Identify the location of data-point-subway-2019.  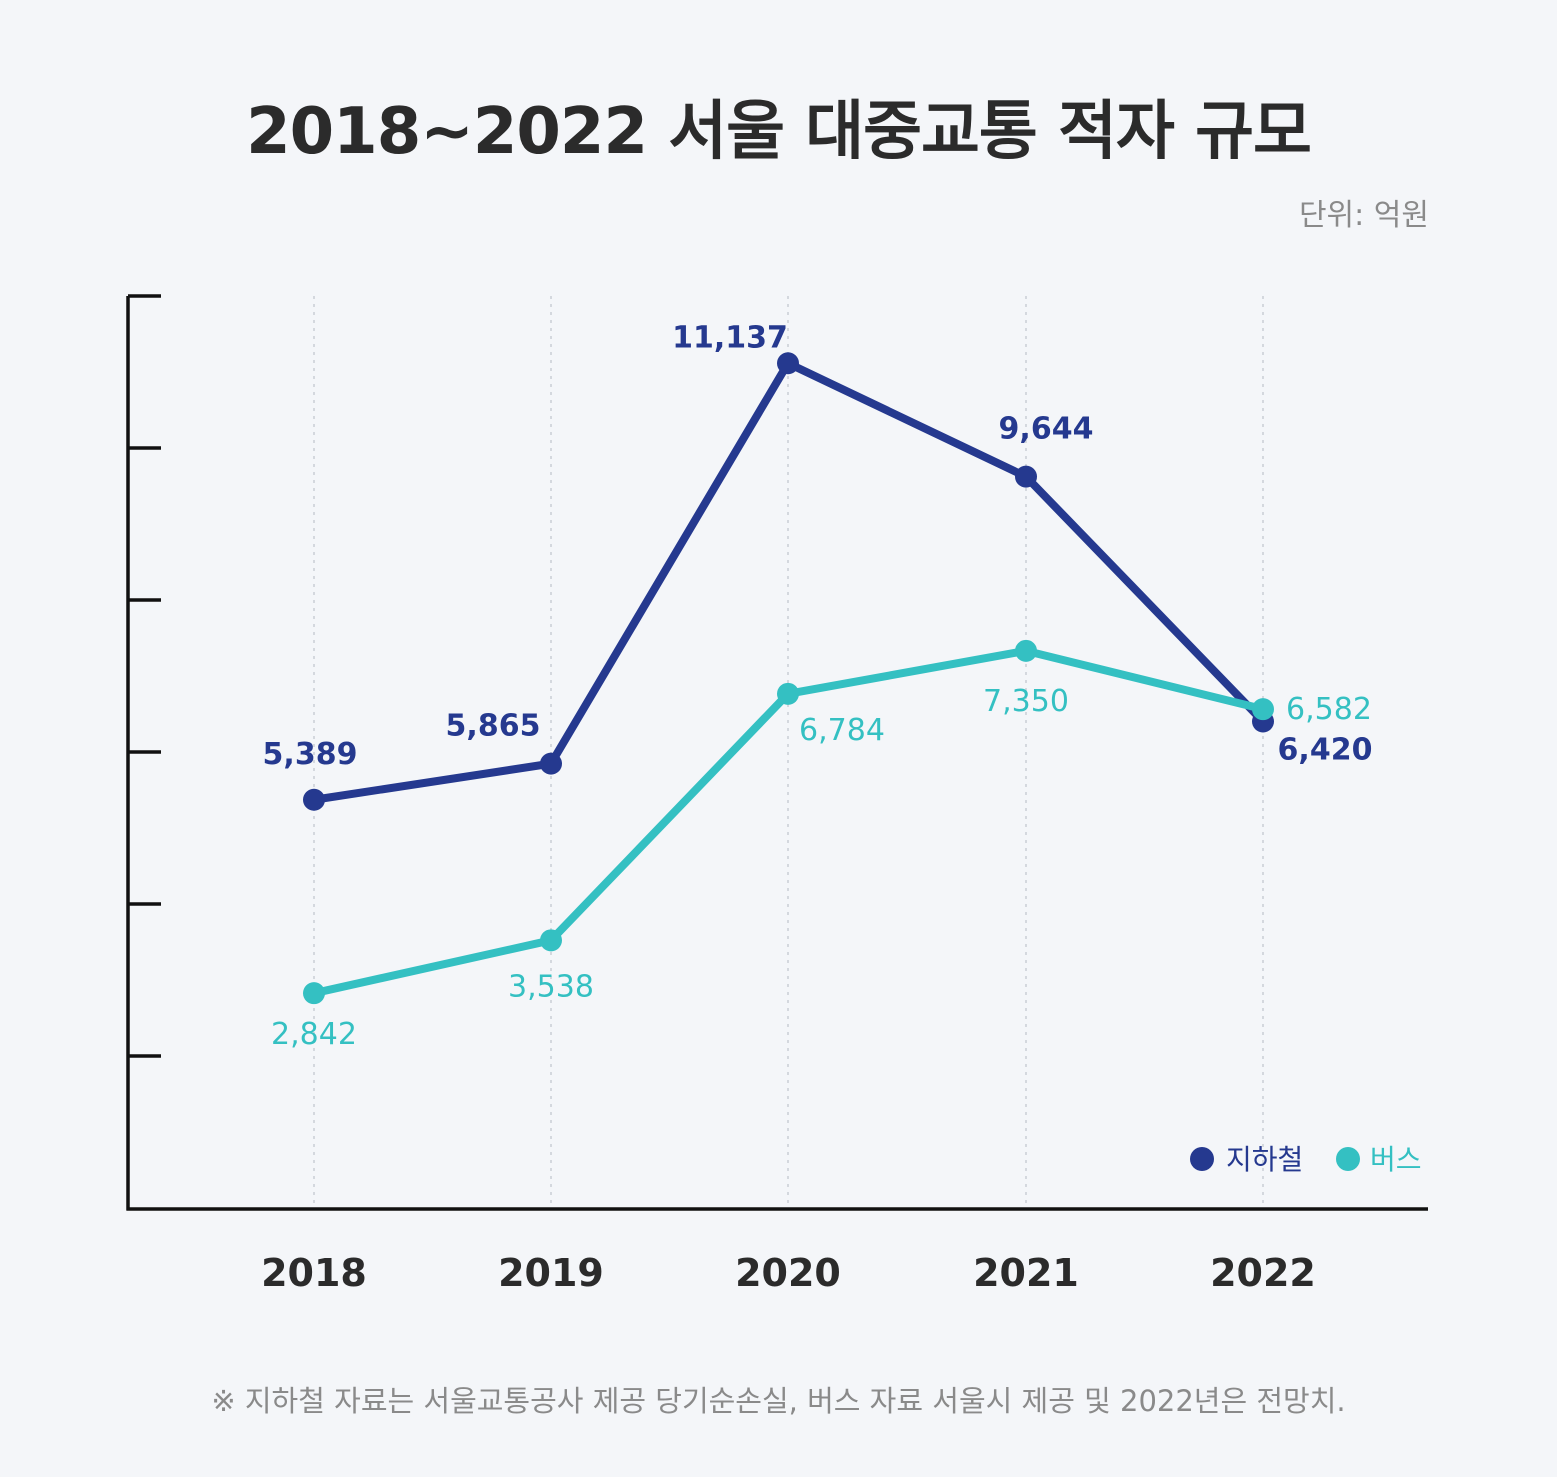
(551, 763).